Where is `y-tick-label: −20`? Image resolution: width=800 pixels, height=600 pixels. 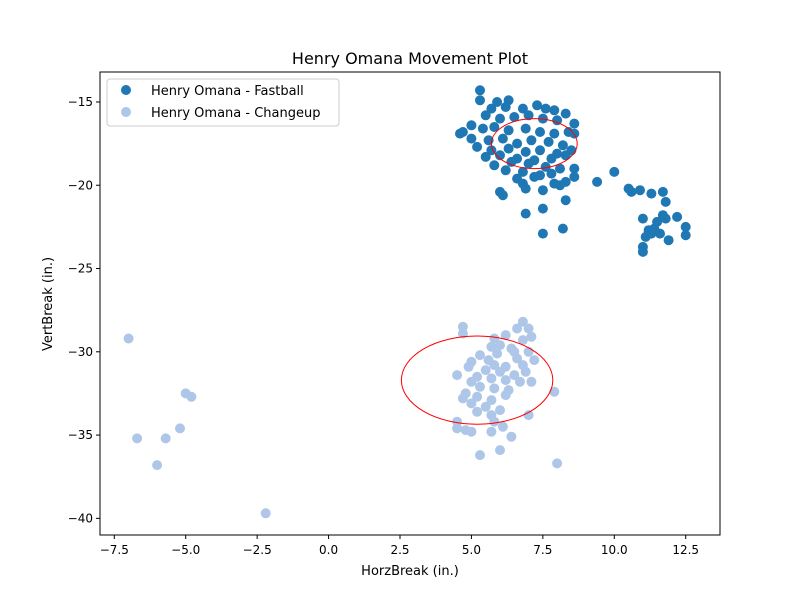 y-tick-label: −20 is located at coordinates (80, 185).